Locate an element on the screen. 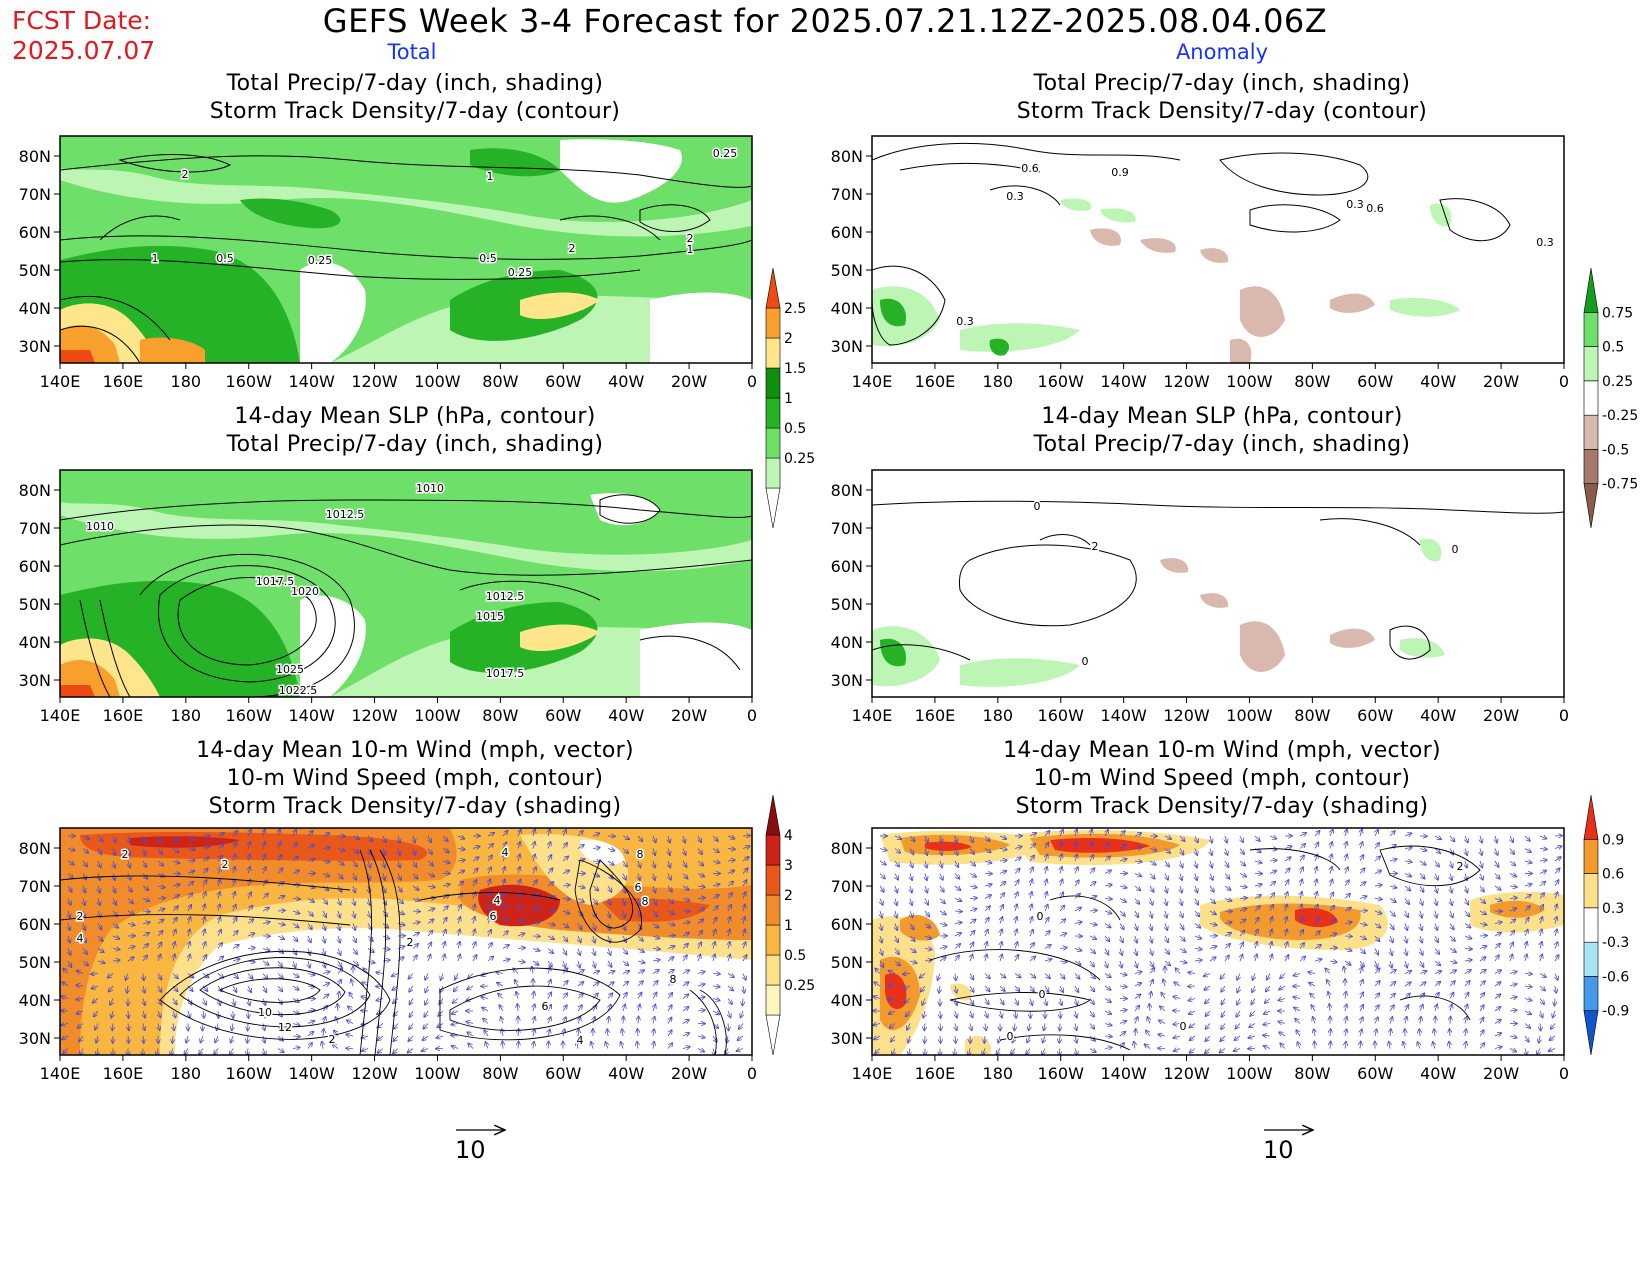  colorbar-label: 0.9 is located at coordinates (1613, 840).